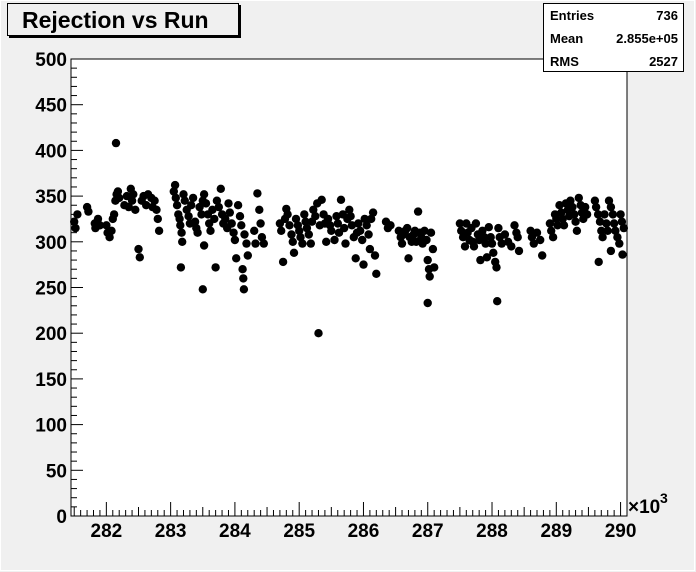 Image resolution: width=696 pixels, height=572 pixels. I want to click on x-tick-label: 288, so click(492, 531).